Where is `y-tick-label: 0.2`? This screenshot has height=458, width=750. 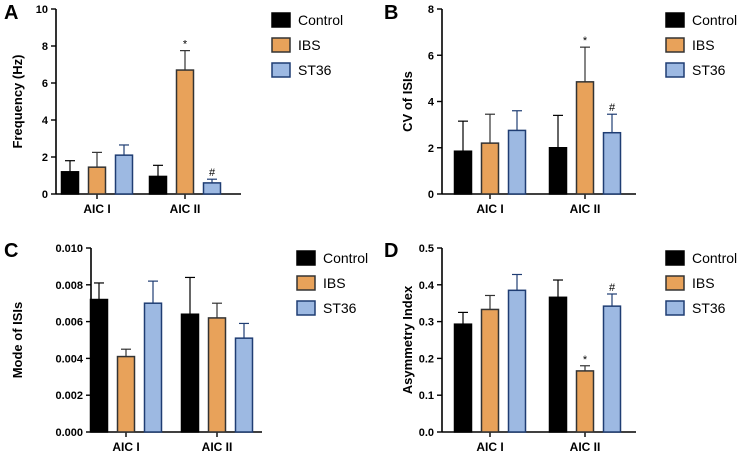 y-tick-label: 0.2 is located at coordinates (426, 359).